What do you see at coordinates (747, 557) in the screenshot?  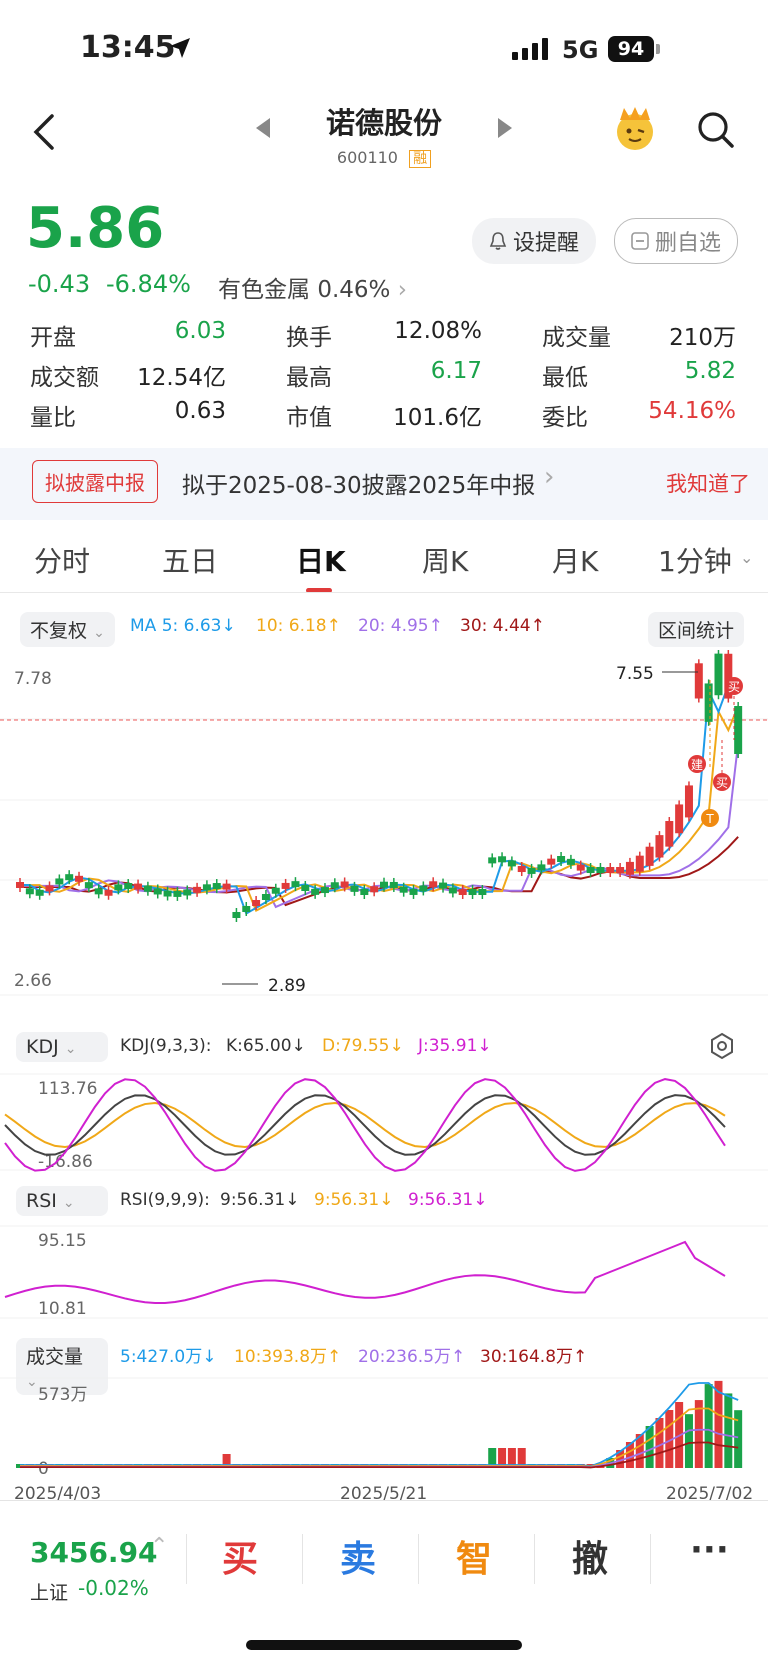 I see `chevron-down-icon: ⌄` at bounding box center [747, 557].